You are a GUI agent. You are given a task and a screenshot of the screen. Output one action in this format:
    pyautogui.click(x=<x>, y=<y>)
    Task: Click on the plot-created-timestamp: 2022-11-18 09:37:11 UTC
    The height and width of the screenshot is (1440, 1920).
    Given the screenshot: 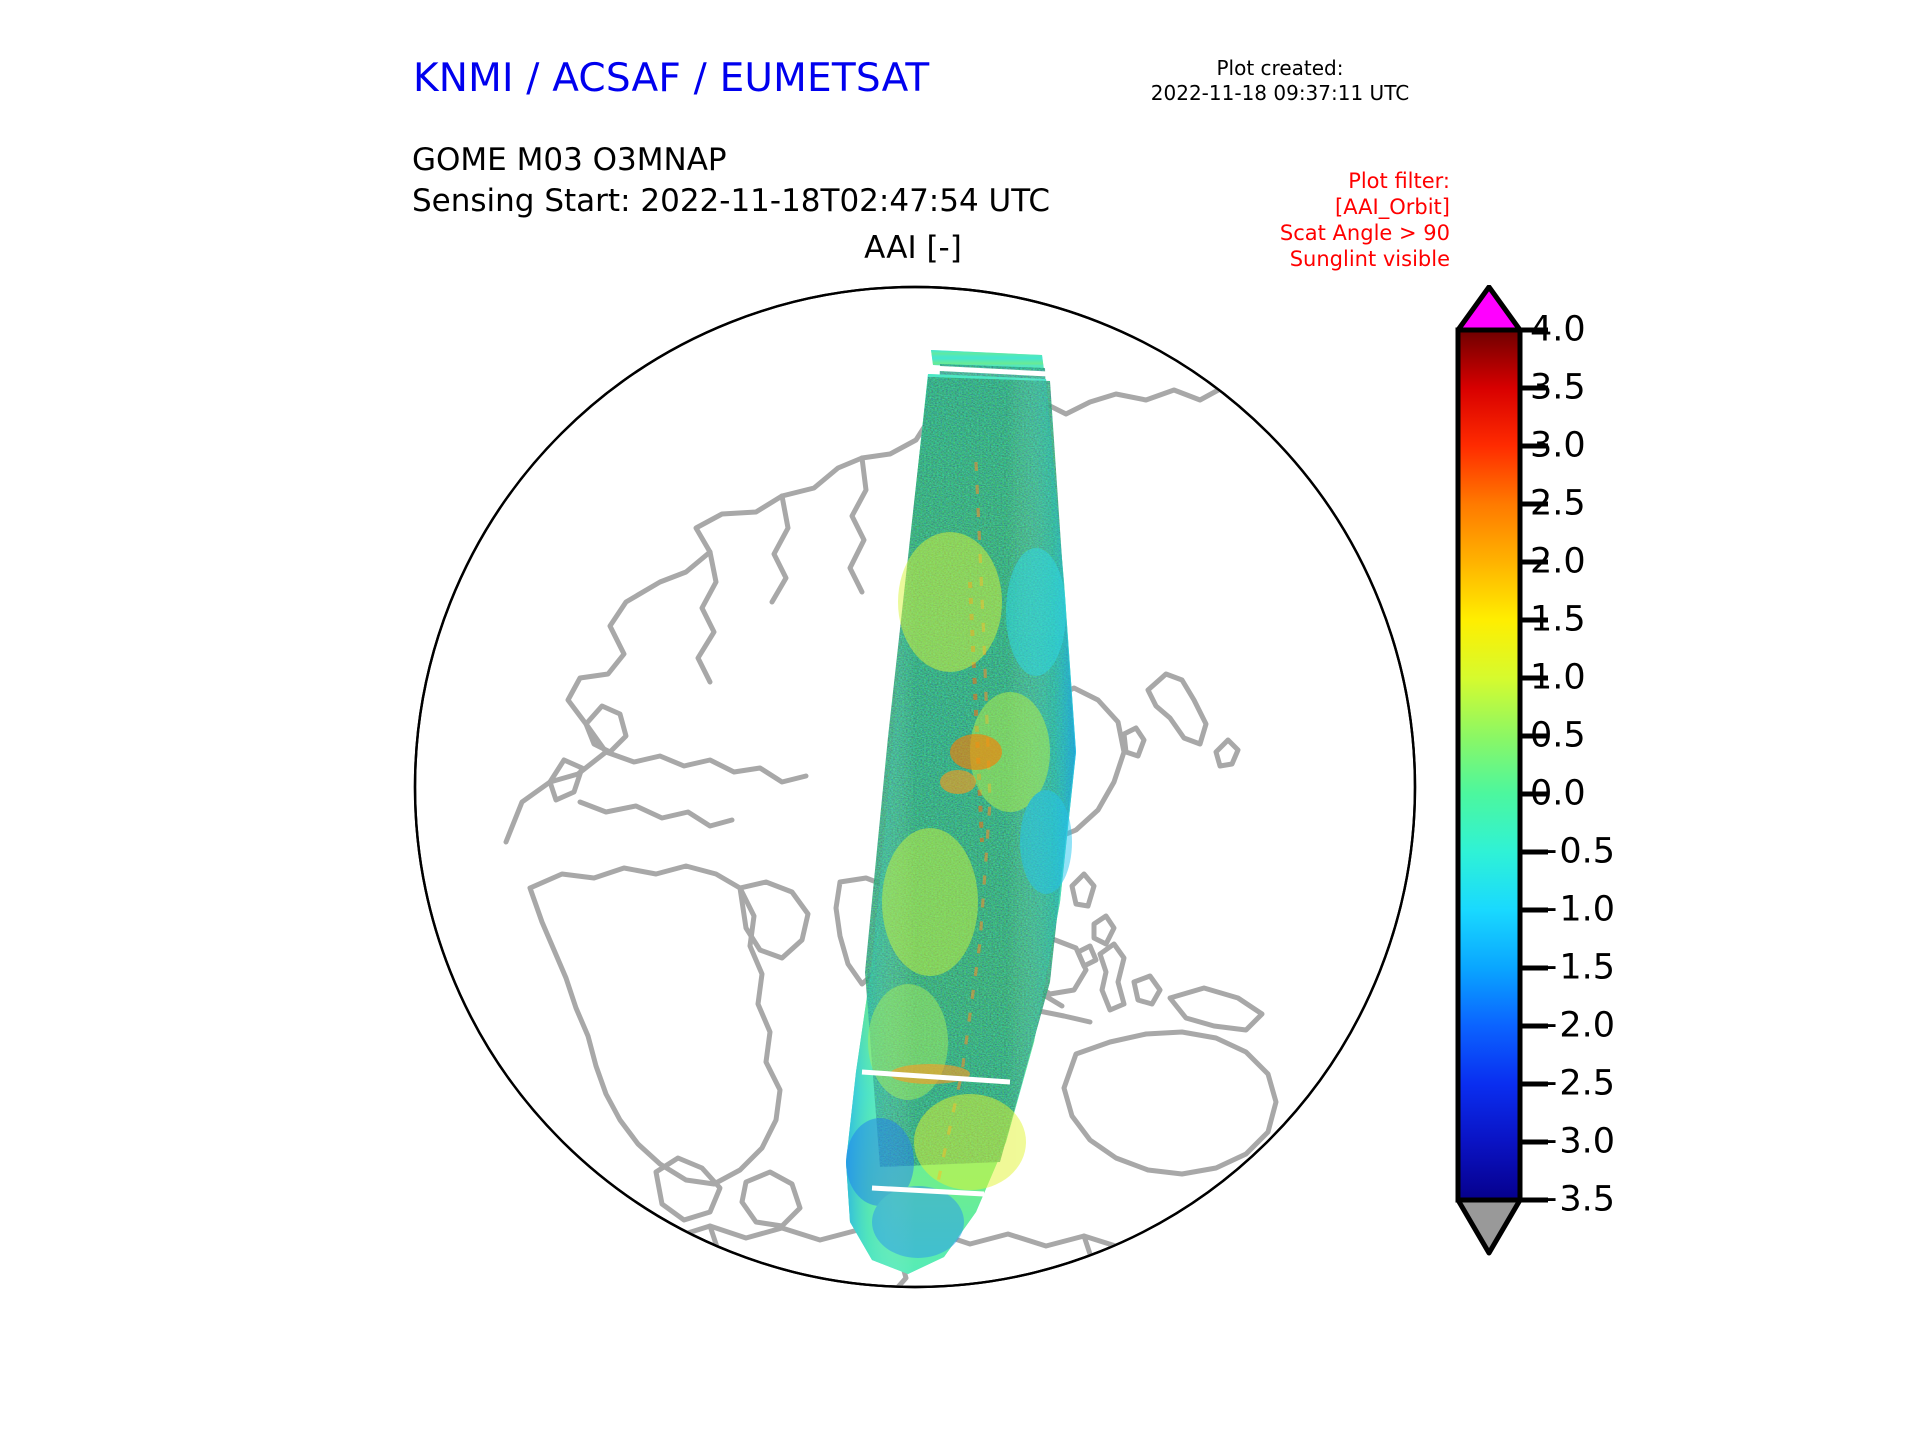 What is the action you would take?
    pyautogui.click(x=1280, y=93)
    